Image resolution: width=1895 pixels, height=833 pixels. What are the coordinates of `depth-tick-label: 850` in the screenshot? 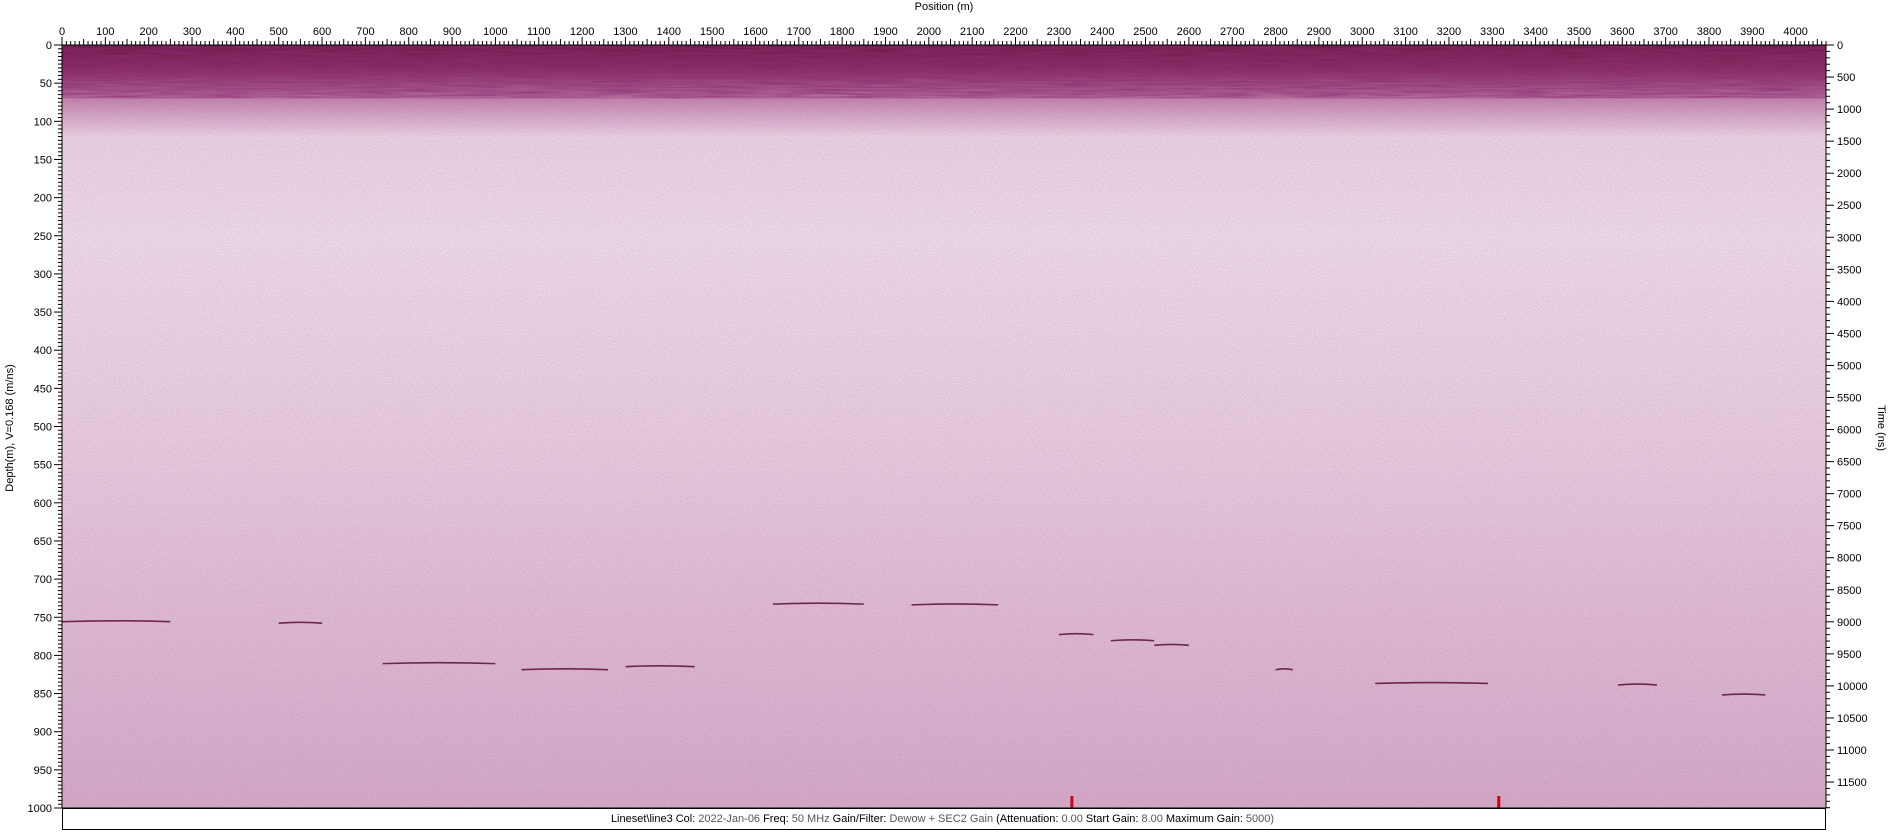 It's located at (43, 695).